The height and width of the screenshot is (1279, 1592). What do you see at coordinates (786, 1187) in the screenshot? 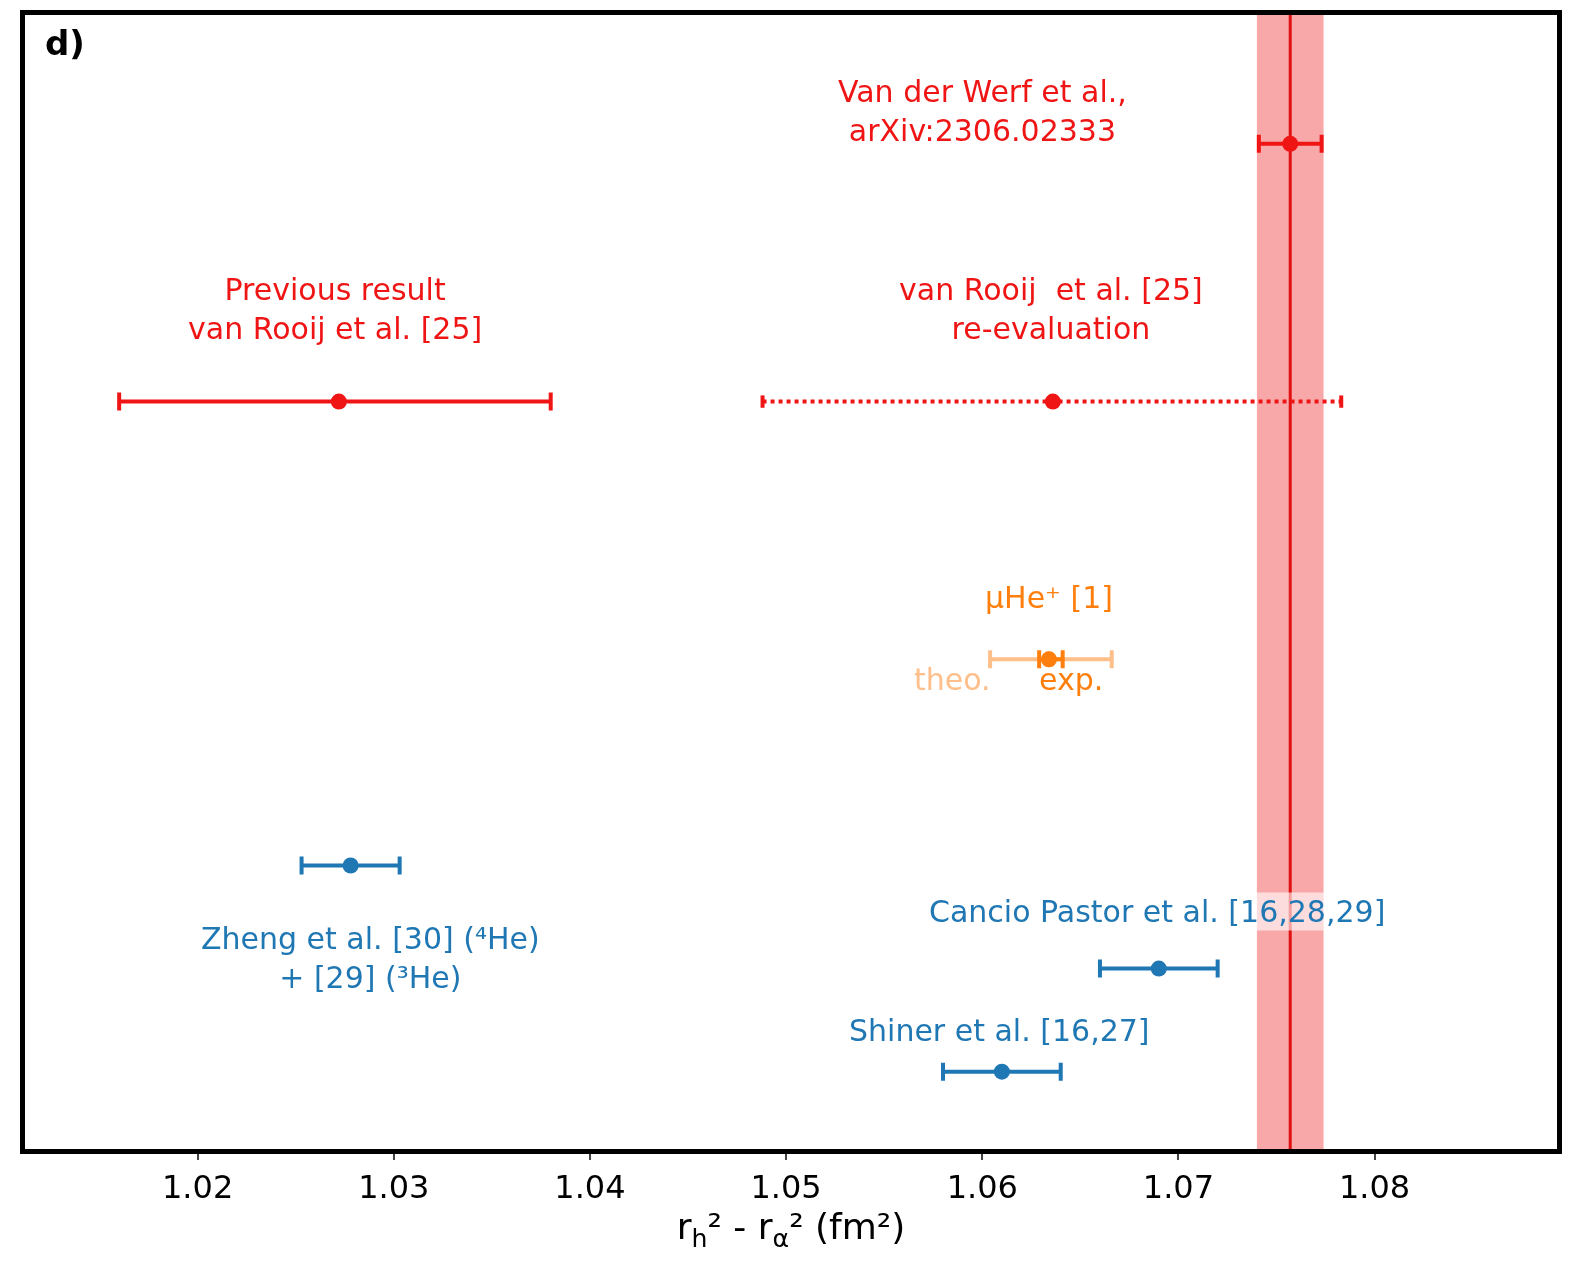
I see `x-tick-label: 1.05` at bounding box center [786, 1187].